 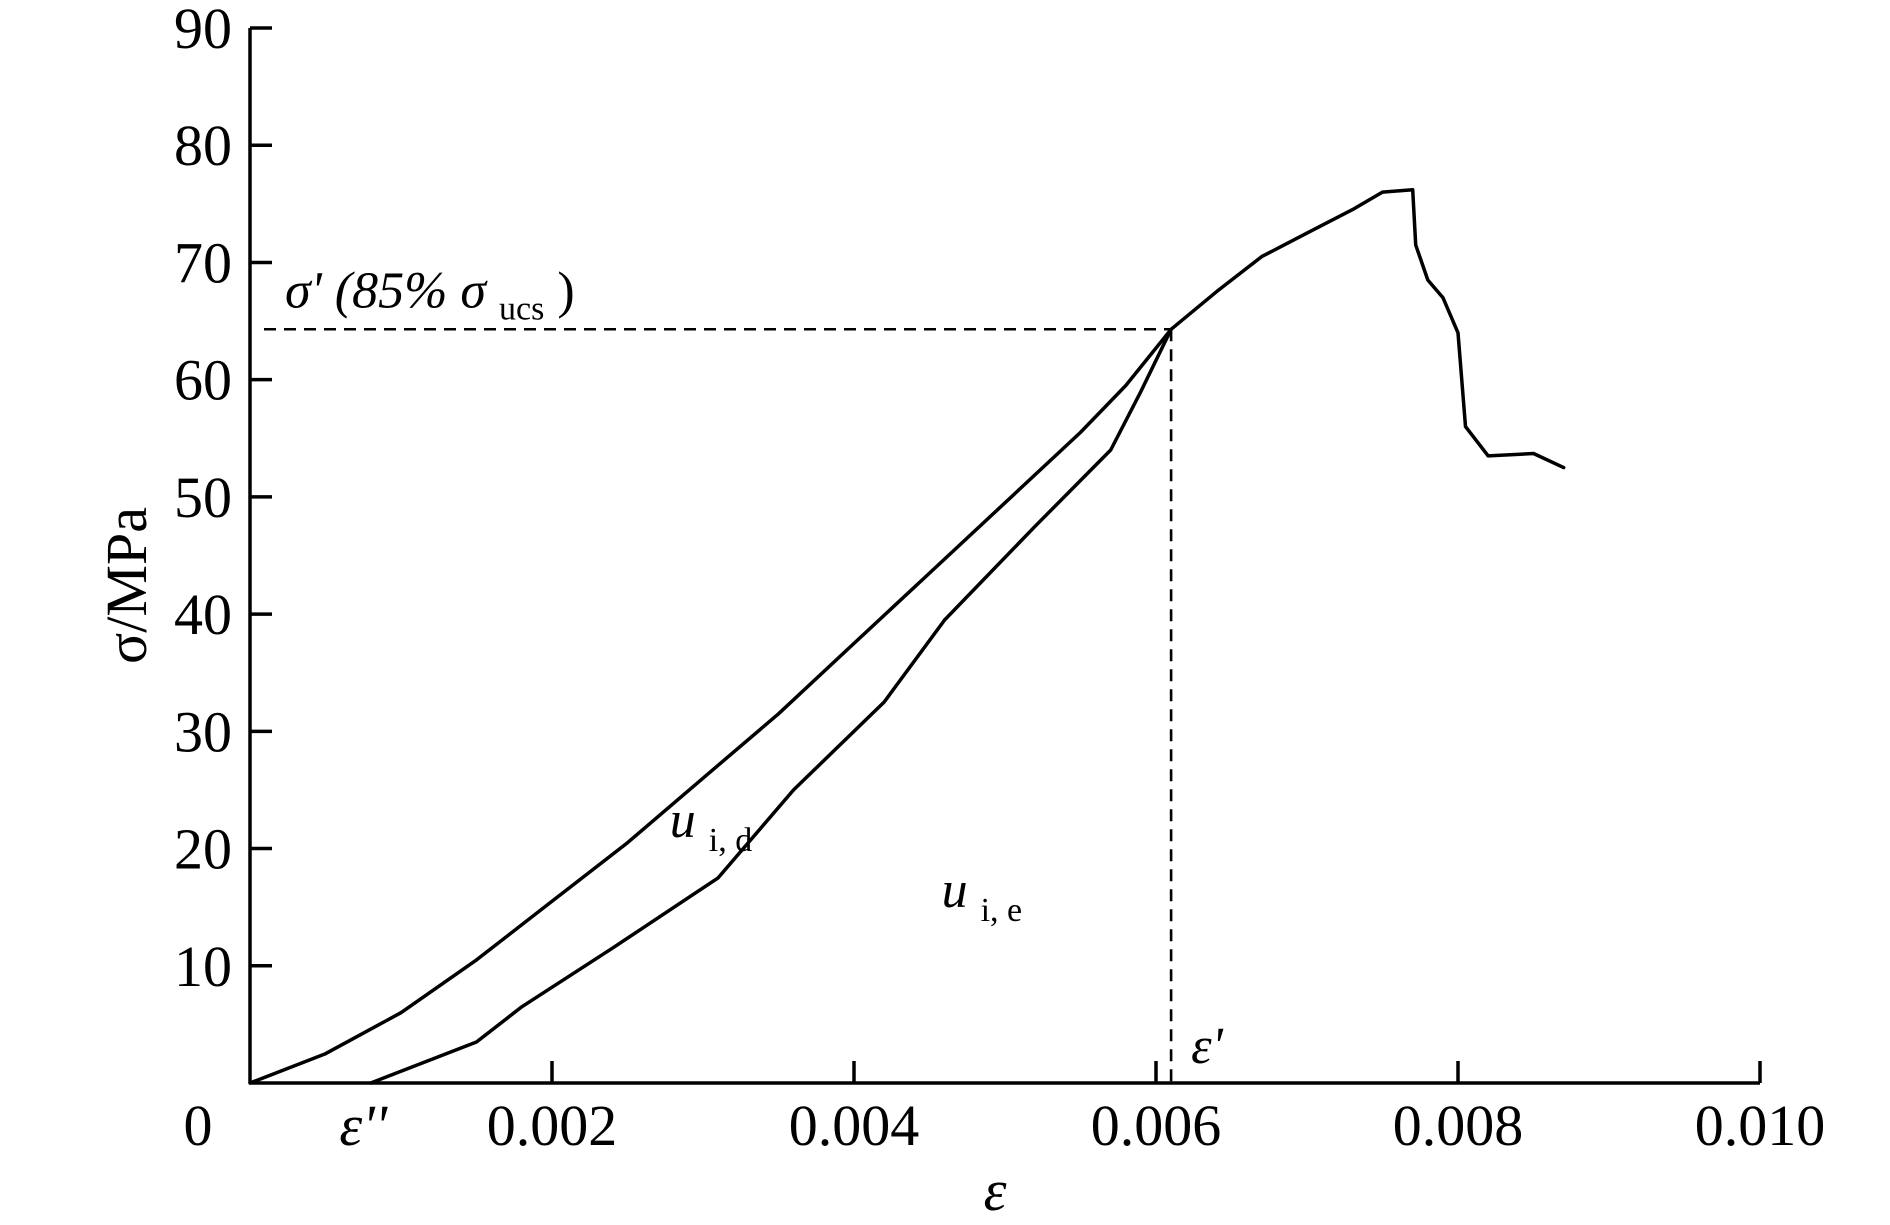 I want to click on u-i-d-label: u i, d, so click(x=711, y=825).